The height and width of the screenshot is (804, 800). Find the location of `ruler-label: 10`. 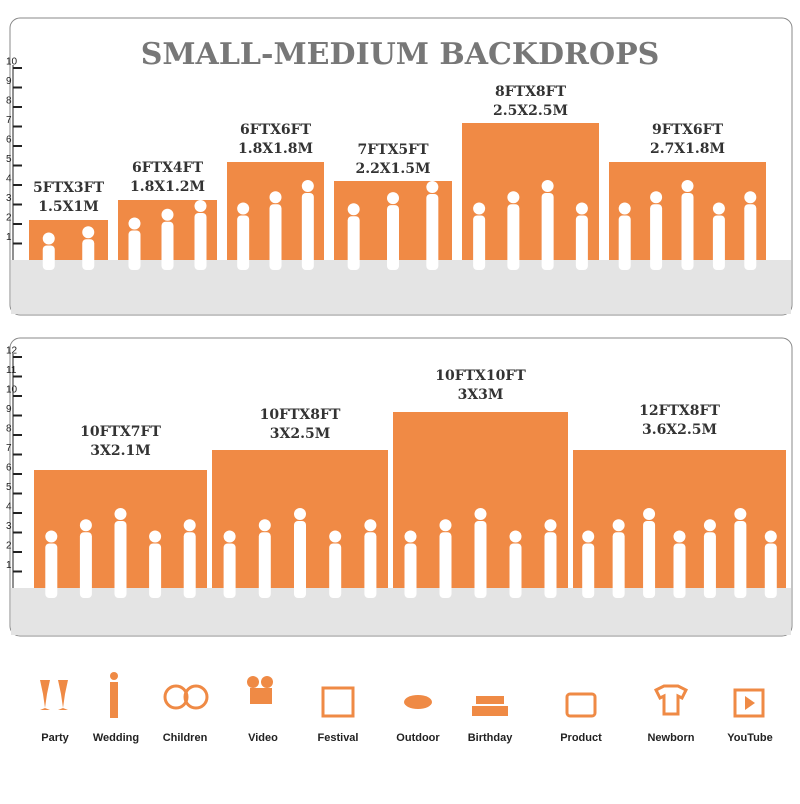

ruler-label: 10 is located at coordinates (12, 62).